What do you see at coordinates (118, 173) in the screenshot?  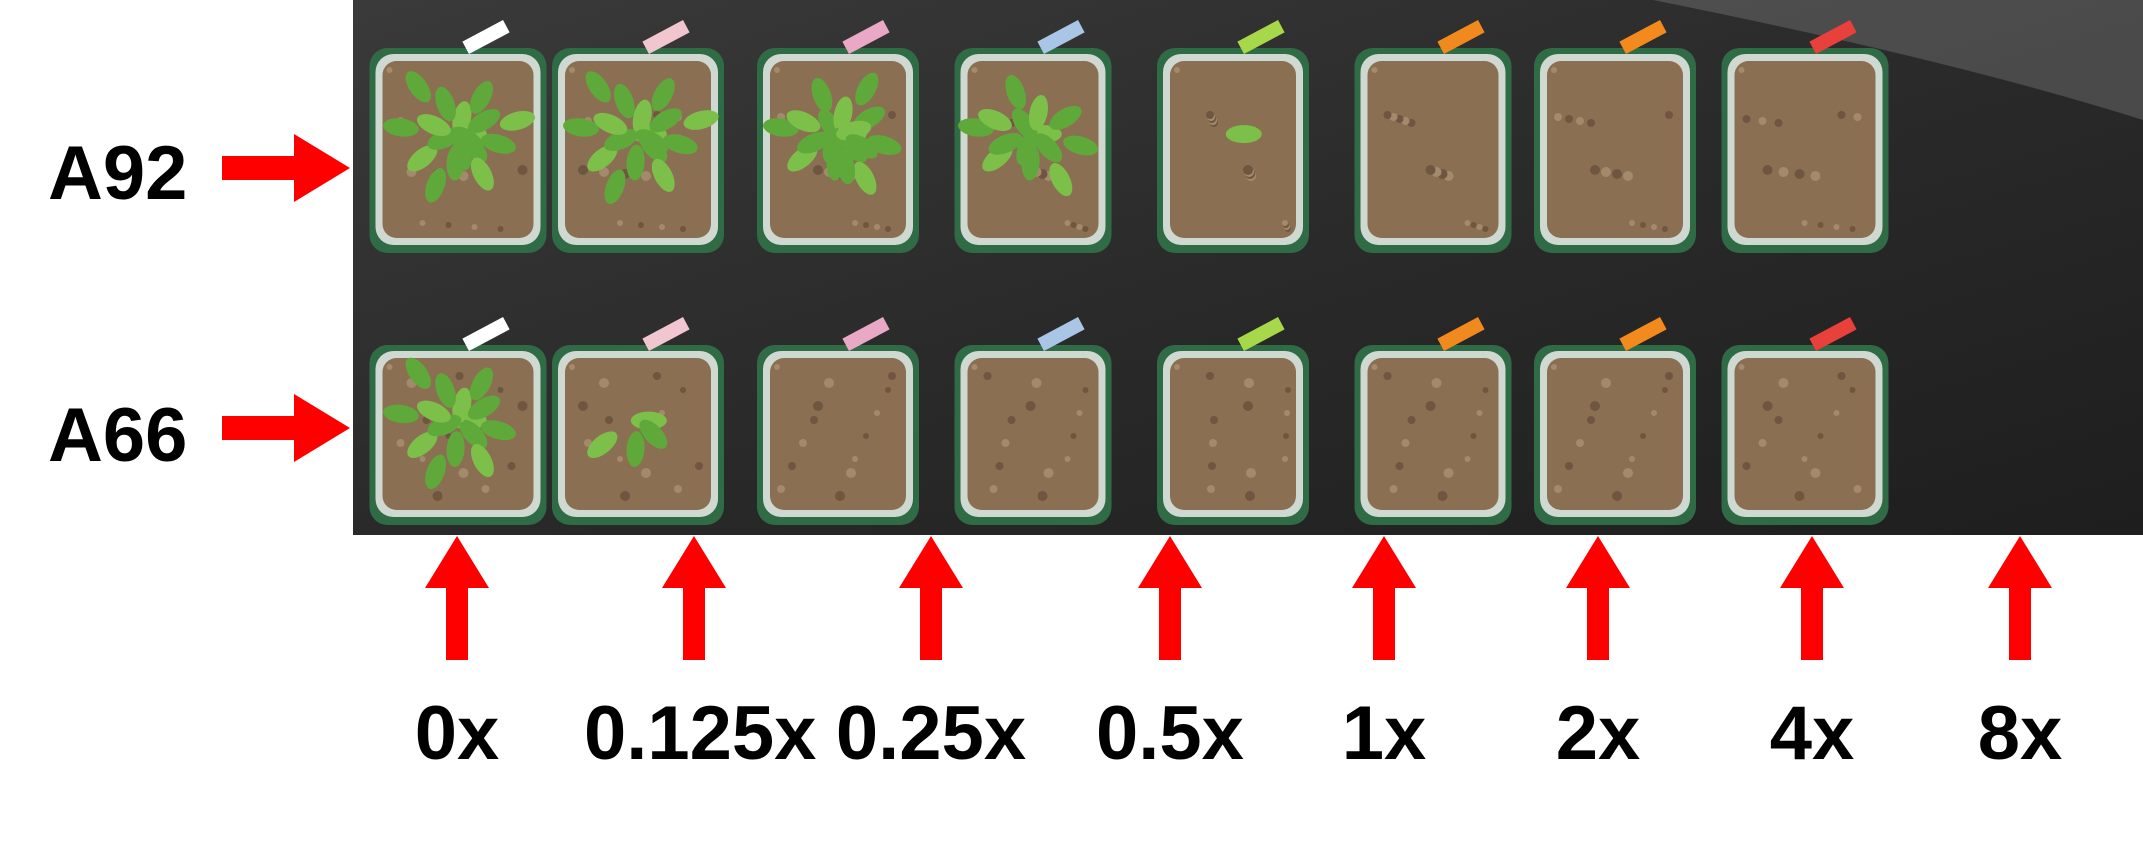 I see `row-label-a92: A92` at bounding box center [118, 173].